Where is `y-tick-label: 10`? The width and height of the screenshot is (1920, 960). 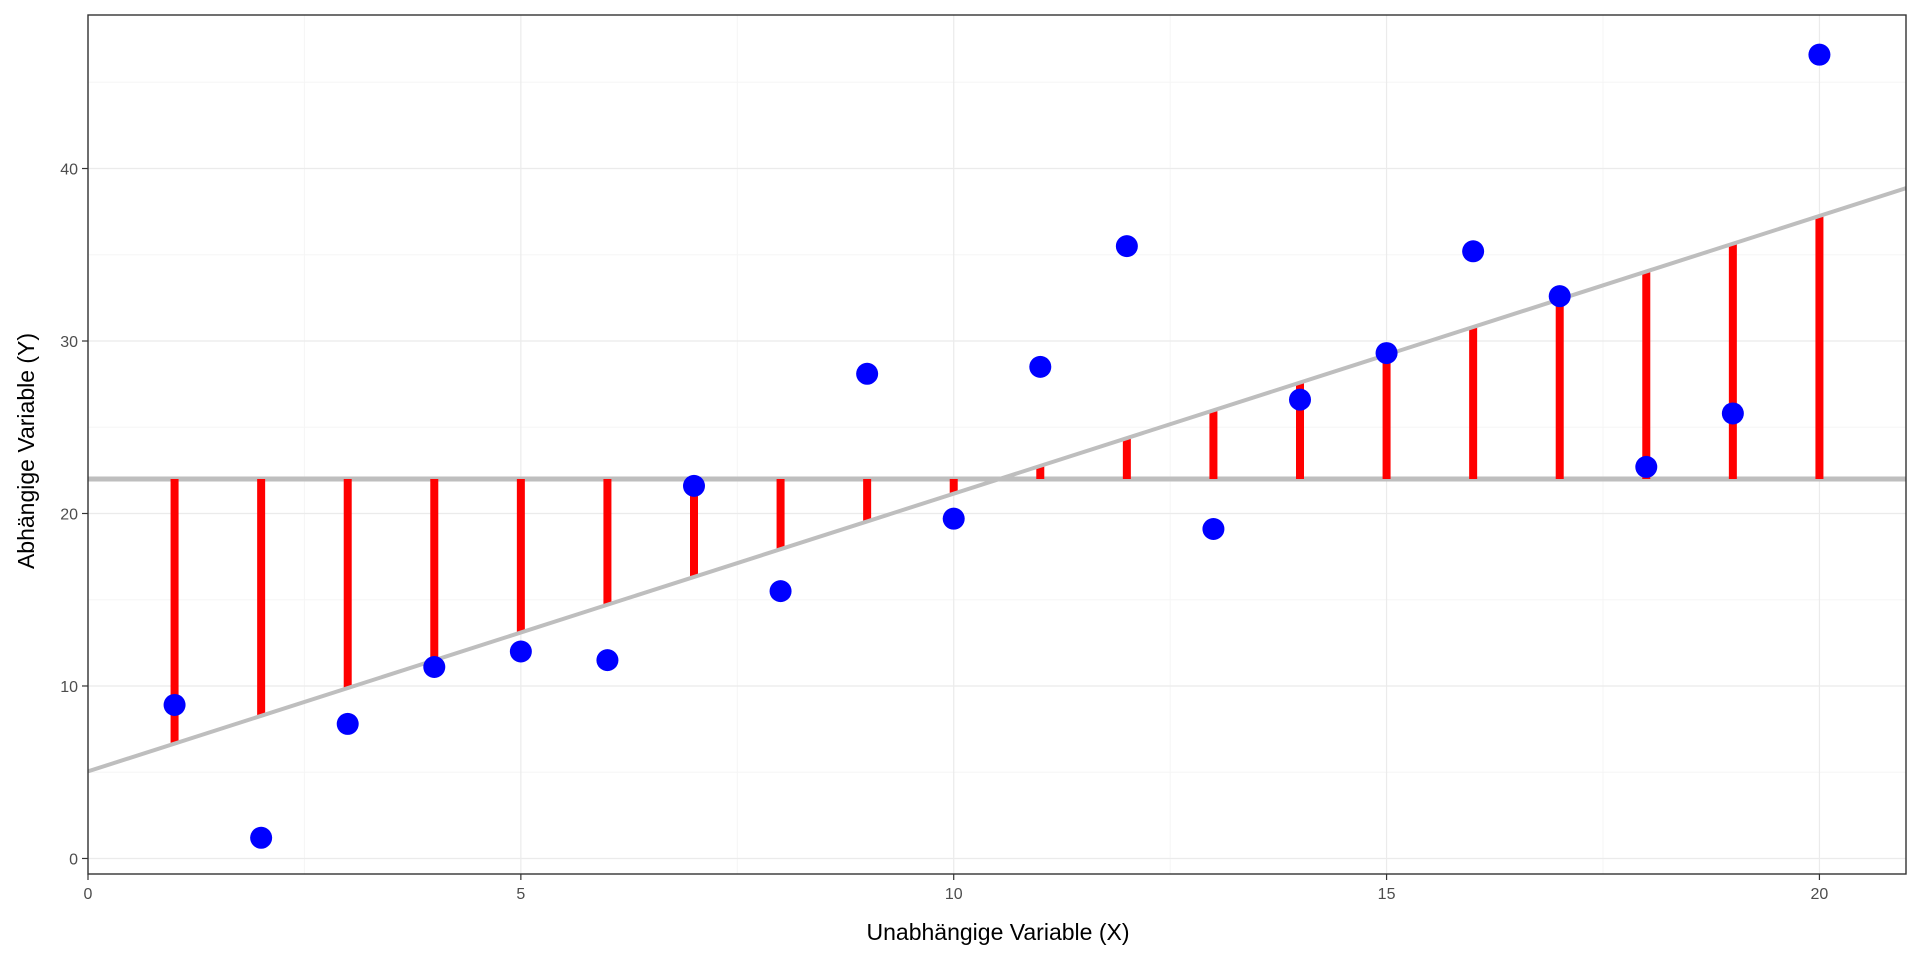 y-tick-label: 10 is located at coordinates (69, 687).